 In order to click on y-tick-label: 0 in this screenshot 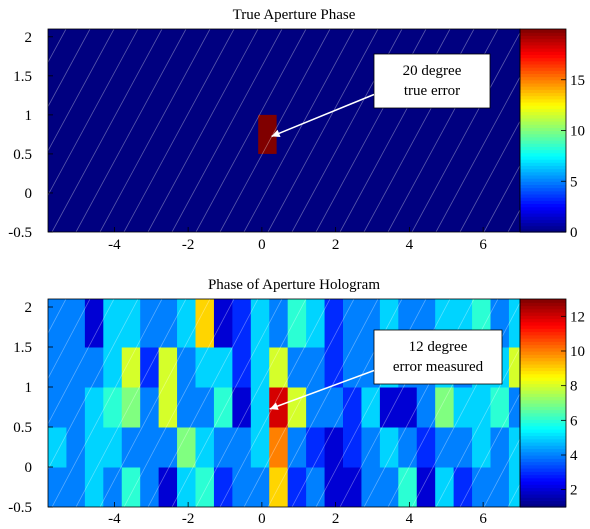, I will do `click(29, 468)`.